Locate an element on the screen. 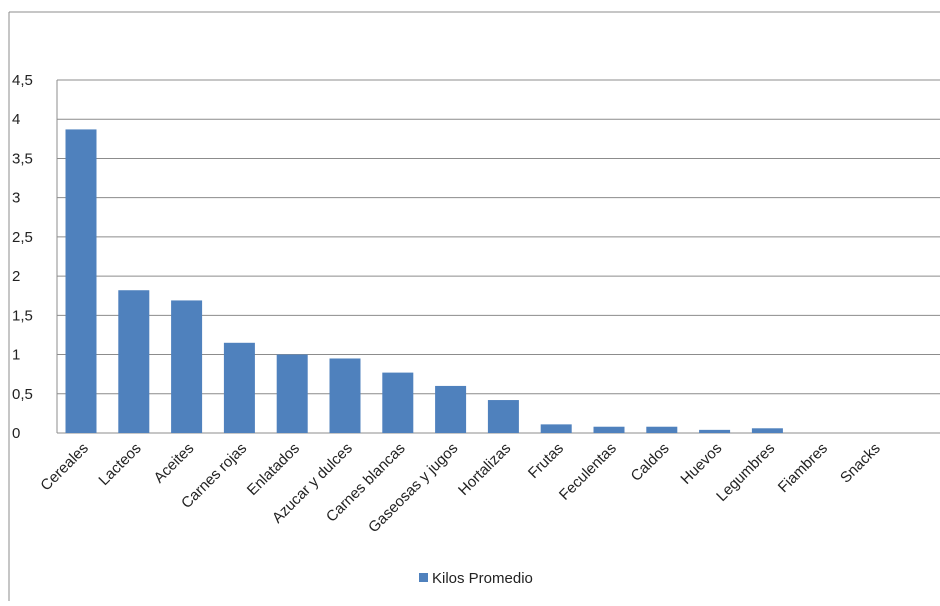  x-tick-label: Feculentas is located at coordinates (588, 472).